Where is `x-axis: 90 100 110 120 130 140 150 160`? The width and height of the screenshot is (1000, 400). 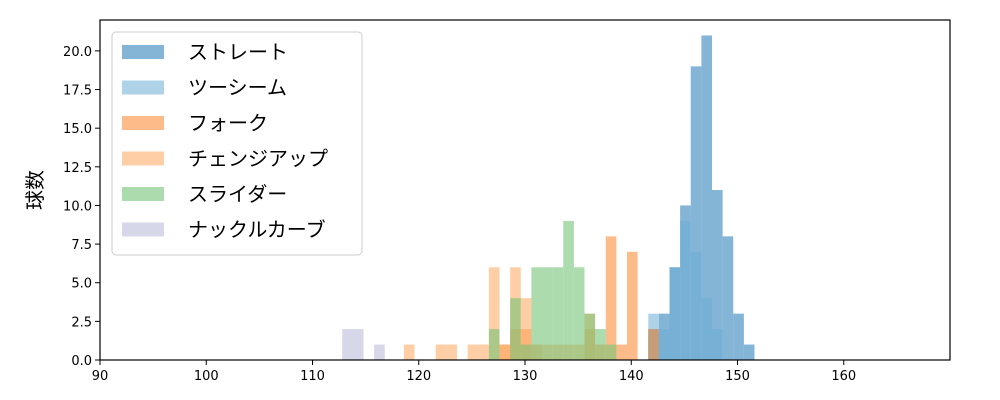
x-axis: 90 100 110 120 130 140 150 160 is located at coordinates (474, 372).